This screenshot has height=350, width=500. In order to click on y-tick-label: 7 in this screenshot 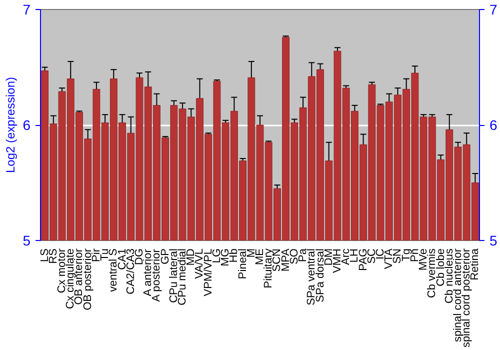, I will do `click(26, 10)`.